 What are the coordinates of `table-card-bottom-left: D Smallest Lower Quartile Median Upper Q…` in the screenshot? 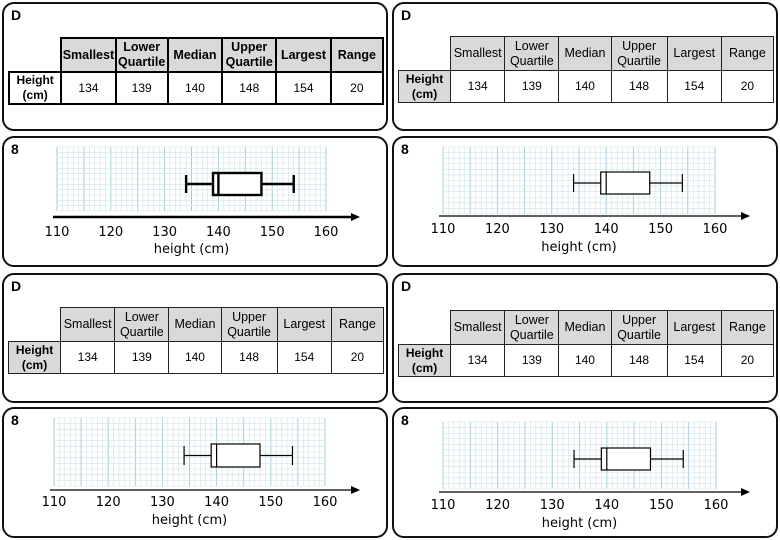 It's located at (195, 338).